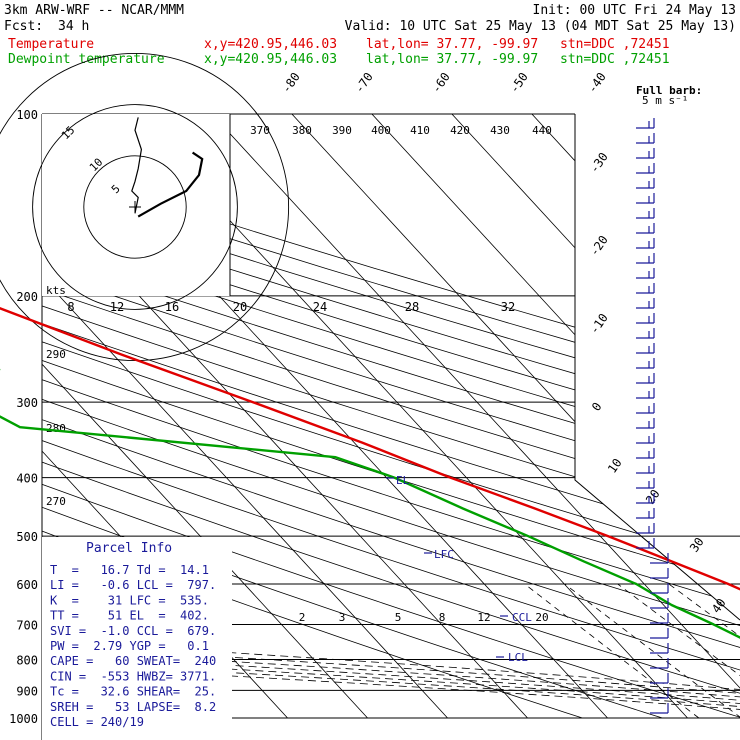 This screenshot has height=740, width=740. What do you see at coordinates (500, 130) in the screenshot?
I see `theta-label: 430` at bounding box center [500, 130].